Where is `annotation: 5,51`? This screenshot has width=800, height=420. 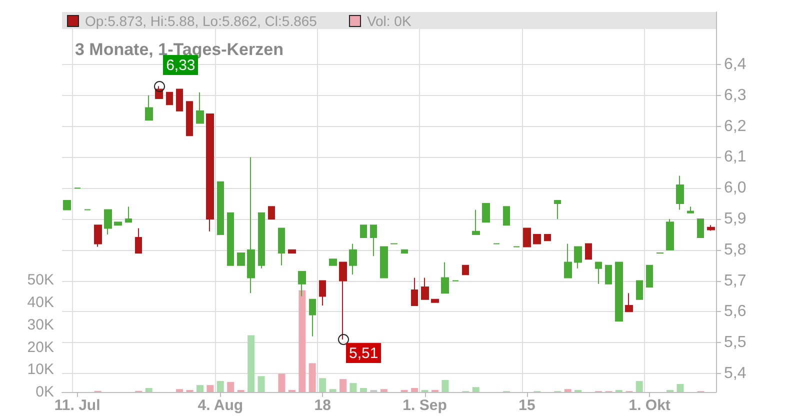 annotation: 5,51 is located at coordinates (364, 353).